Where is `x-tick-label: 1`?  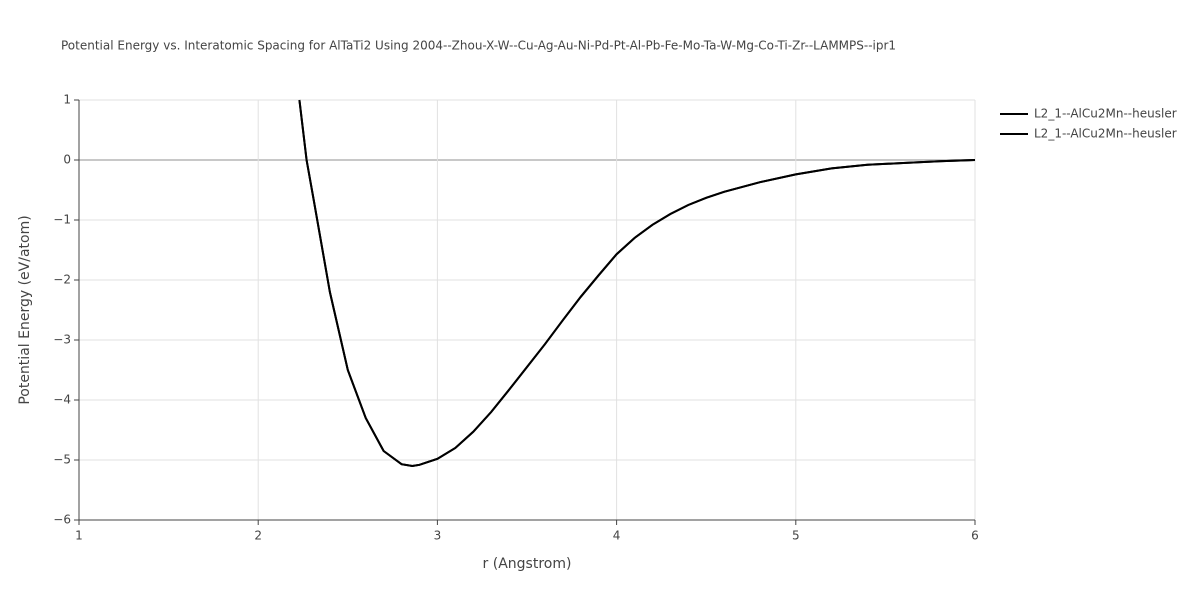 x-tick-label: 1 is located at coordinates (79, 536).